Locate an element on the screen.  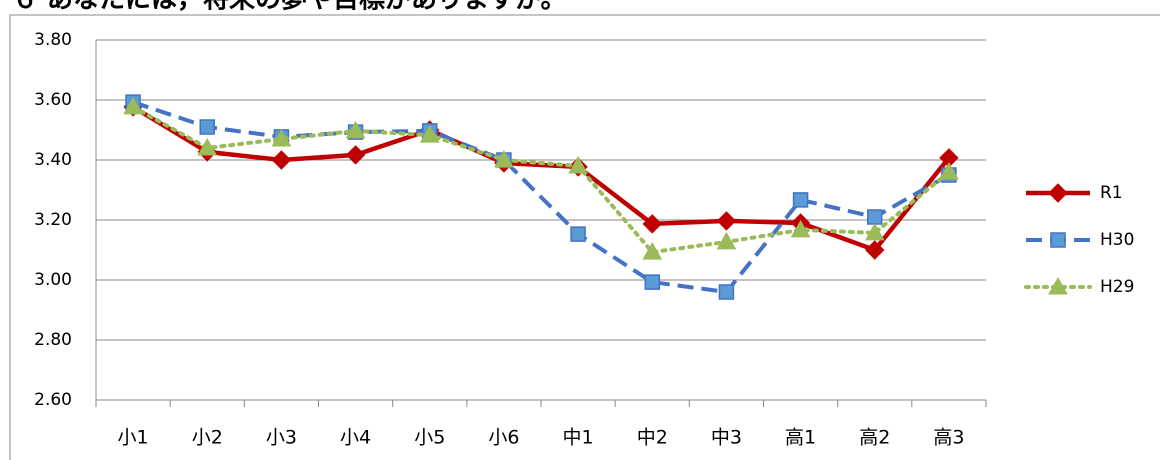
y-tick-label: 3.60 is located at coordinates (53, 100).